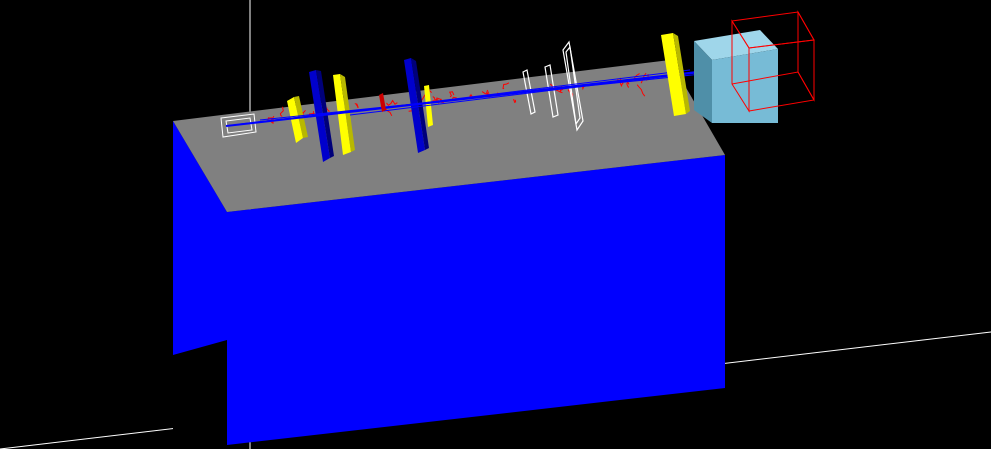 The height and width of the screenshot is (449, 991). What do you see at coordinates (200, 394) in the screenshot?
I see `table-leg-gap` at bounding box center [200, 394].